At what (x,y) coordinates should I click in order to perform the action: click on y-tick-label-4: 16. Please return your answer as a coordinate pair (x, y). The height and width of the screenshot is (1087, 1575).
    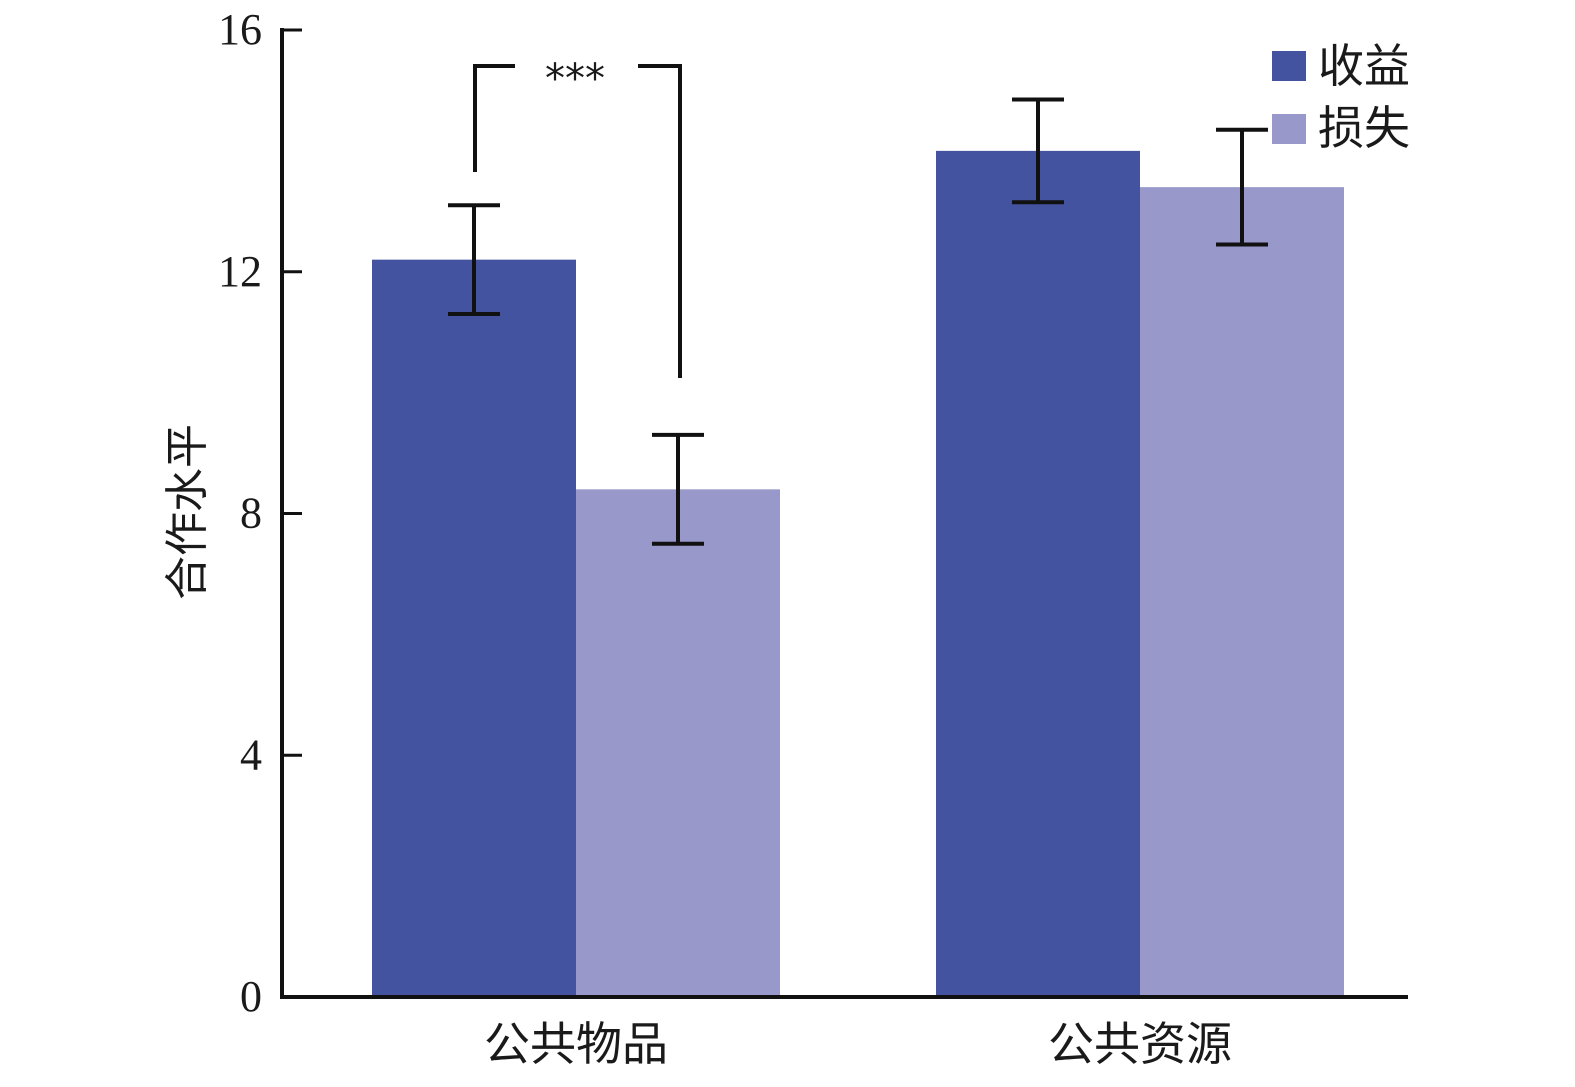
    Looking at the image, I should click on (240, 29).